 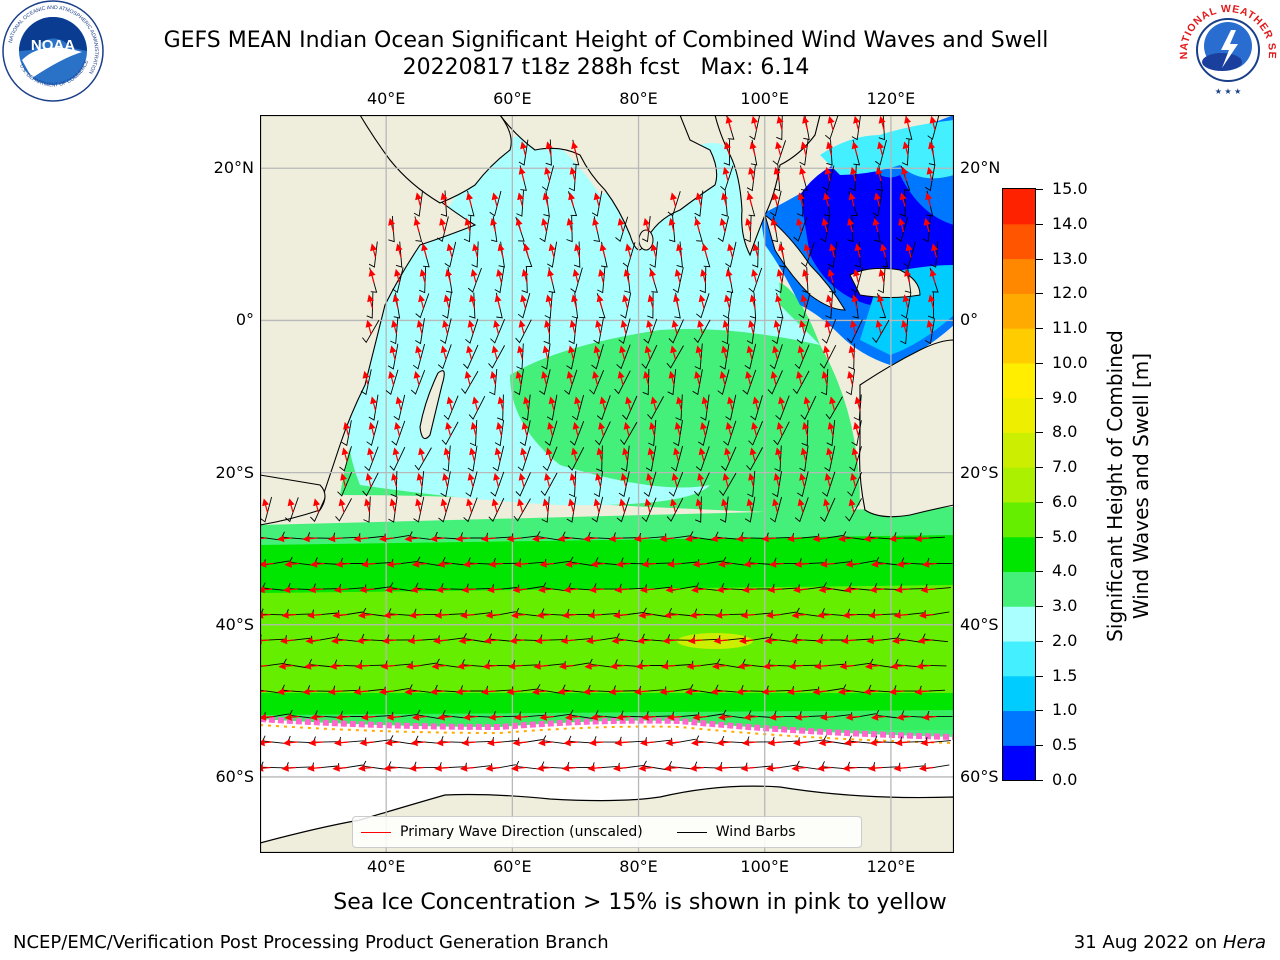 What do you see at coordinates (1244, 942) in the screenshot?
I see `footer-machine: Hera` at bounding box center [1244, 942].